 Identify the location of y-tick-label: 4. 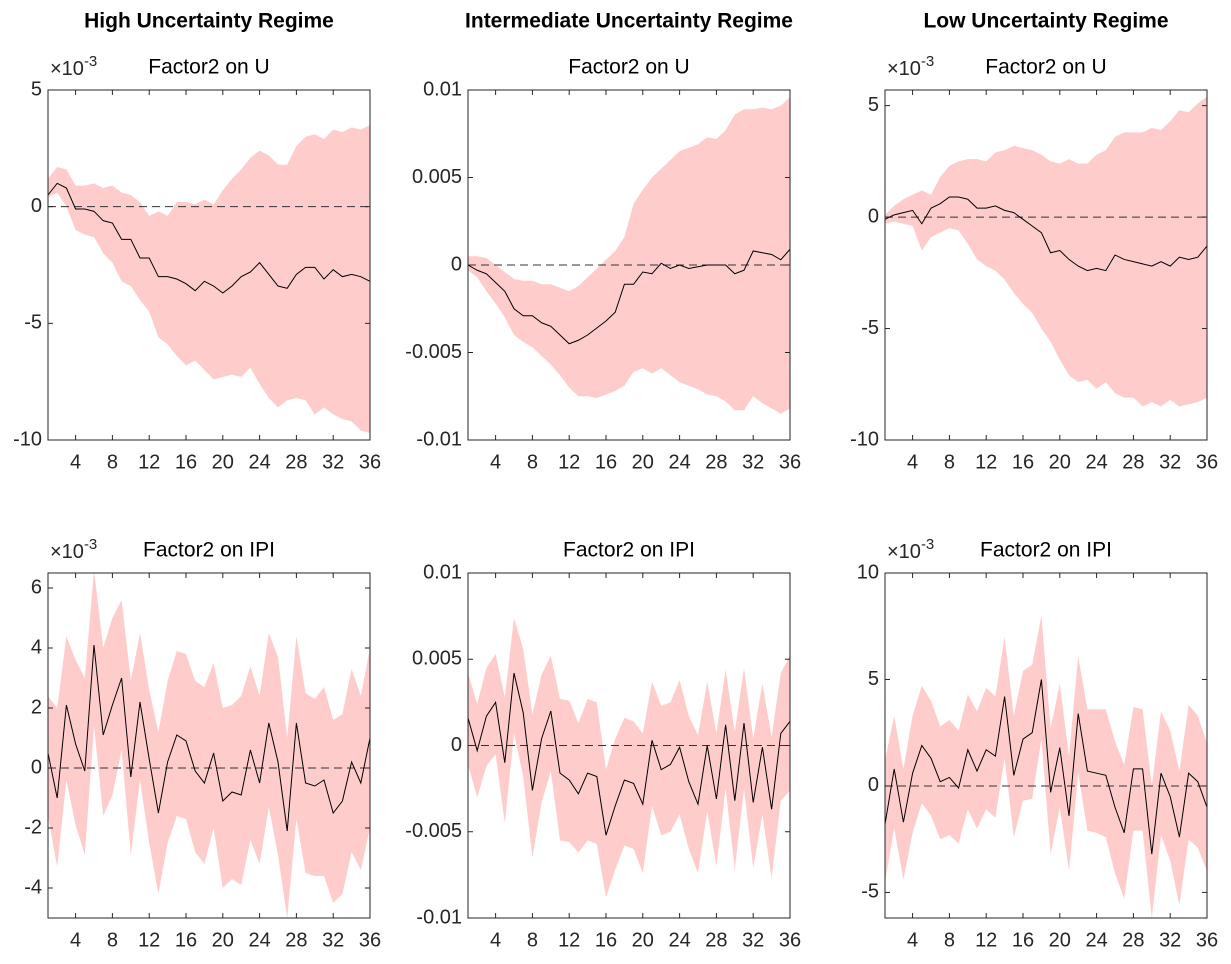
(36, 647).